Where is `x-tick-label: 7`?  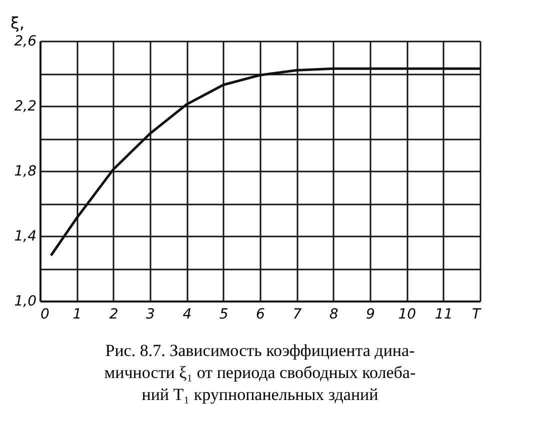
x-tick-label: 7 is located at coordinates (297, 314).